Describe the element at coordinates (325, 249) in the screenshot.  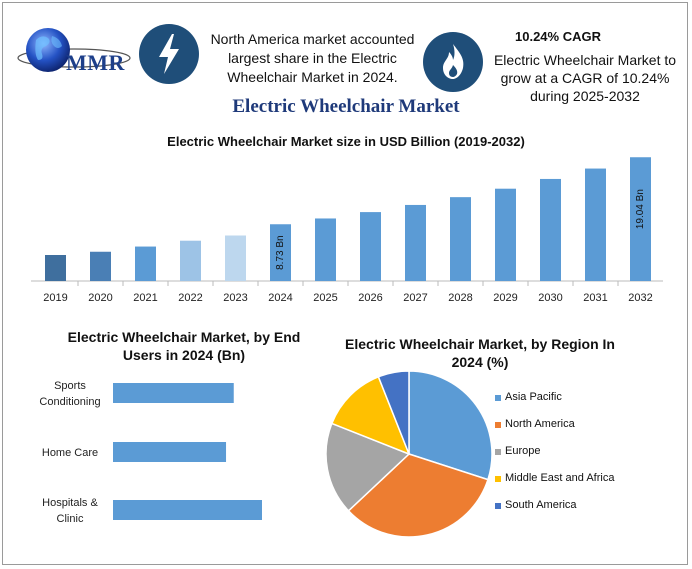
I see `bar-2025` at that location.